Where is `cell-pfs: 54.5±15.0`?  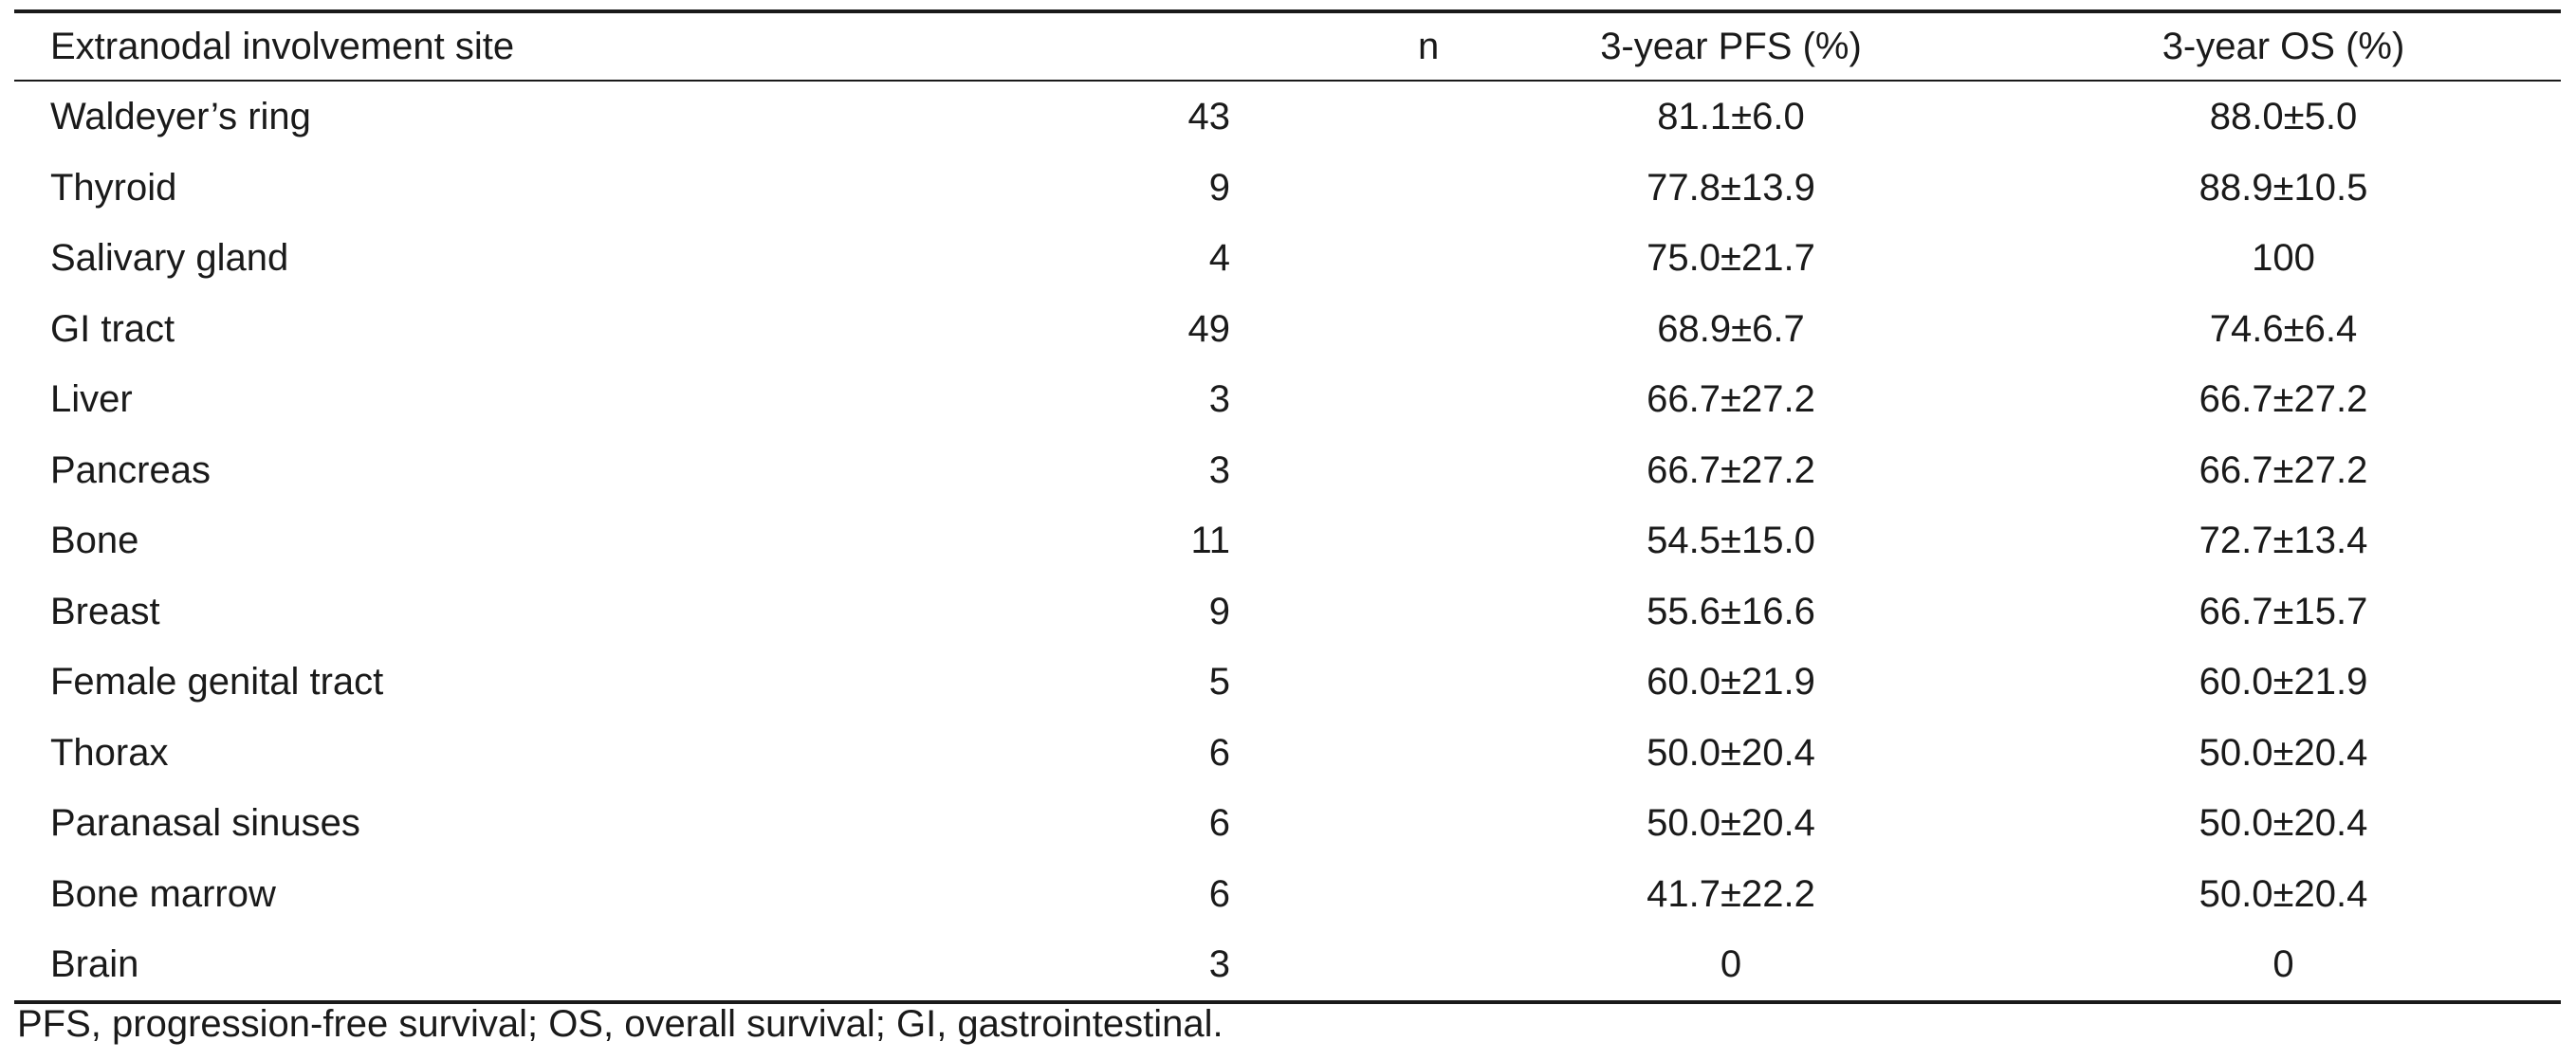 cell-pfs: 54.5±15.0 is located at coordinates (1731, 541).